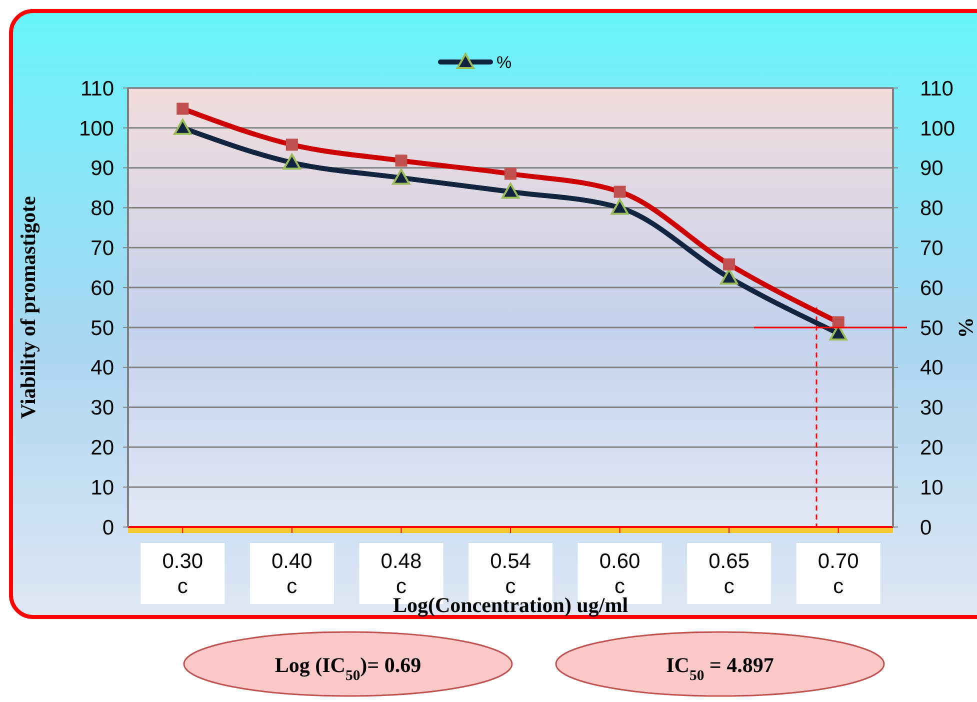 Image resolution: width=977 pixels, height=702 pixels. Describe the element at coordinates (926, 528) in the screenshot. I see `y2-tick-label: 0` at that location.